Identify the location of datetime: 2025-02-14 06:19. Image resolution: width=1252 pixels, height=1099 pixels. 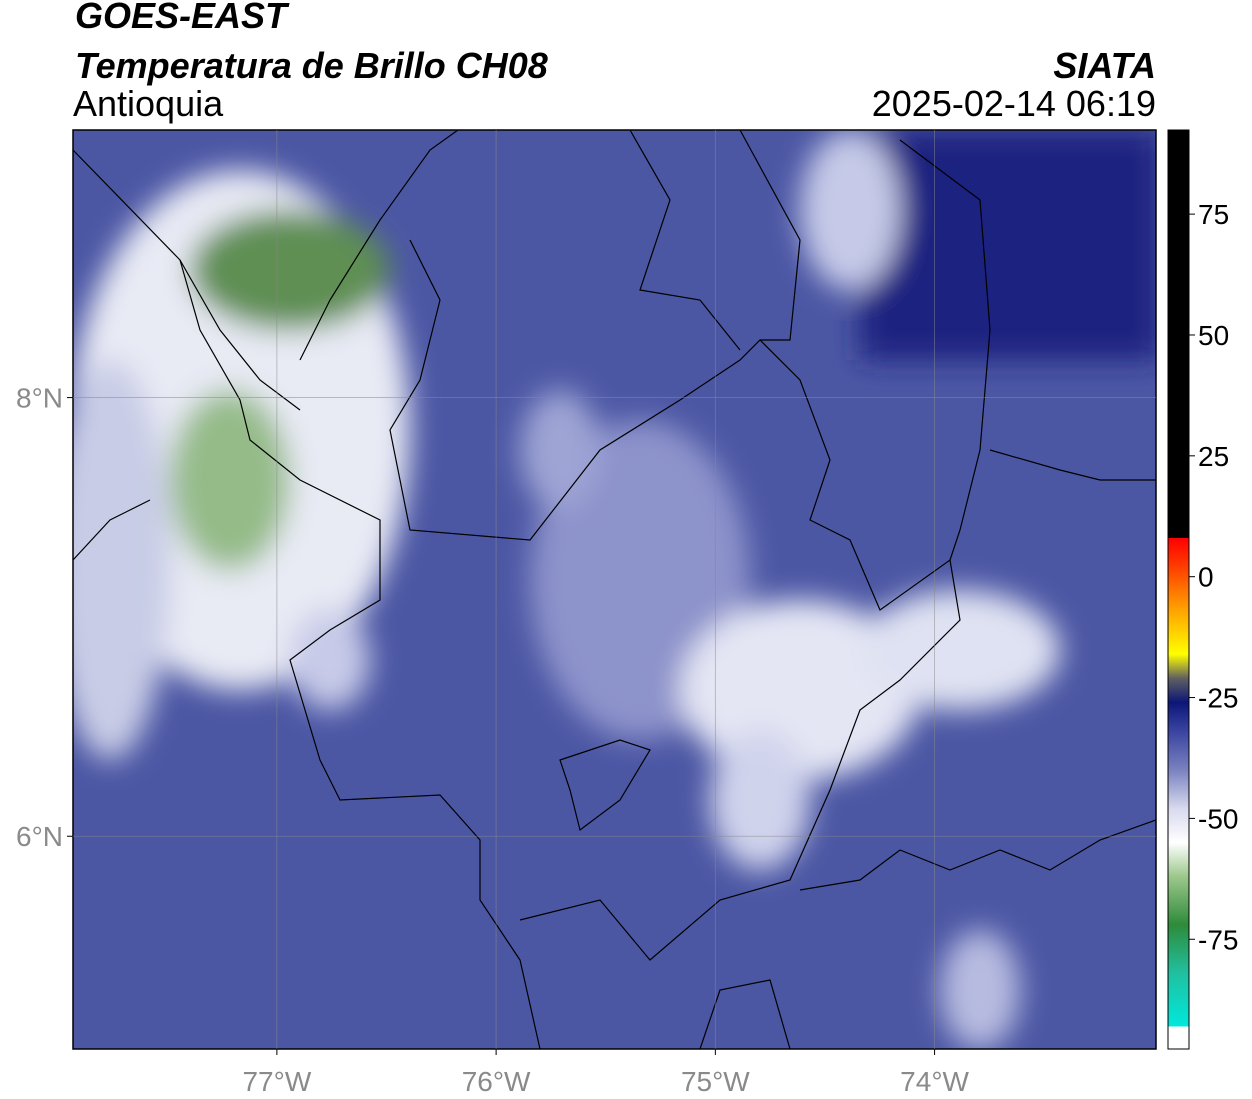
(1014, 103).